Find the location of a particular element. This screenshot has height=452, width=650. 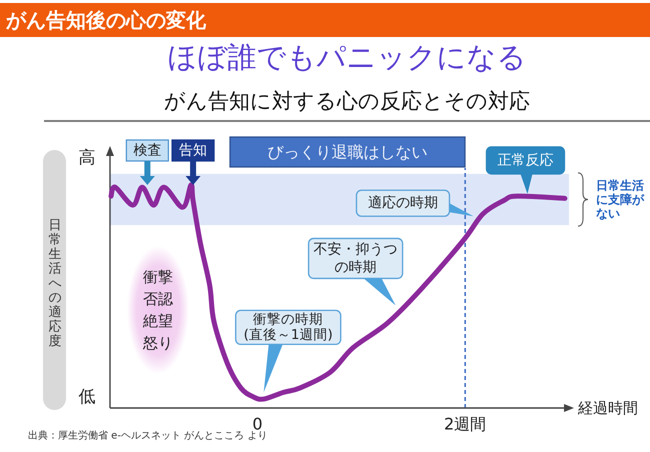

text: 日常生活への適応度 is located at coordinates (55, 283).